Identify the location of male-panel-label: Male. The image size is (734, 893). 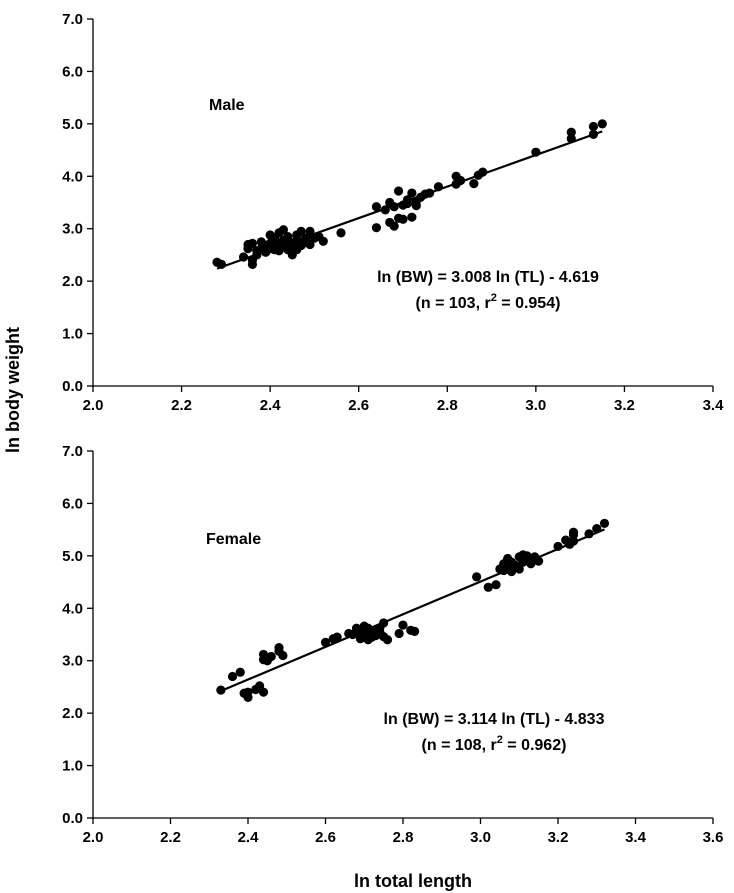
(227, 105).